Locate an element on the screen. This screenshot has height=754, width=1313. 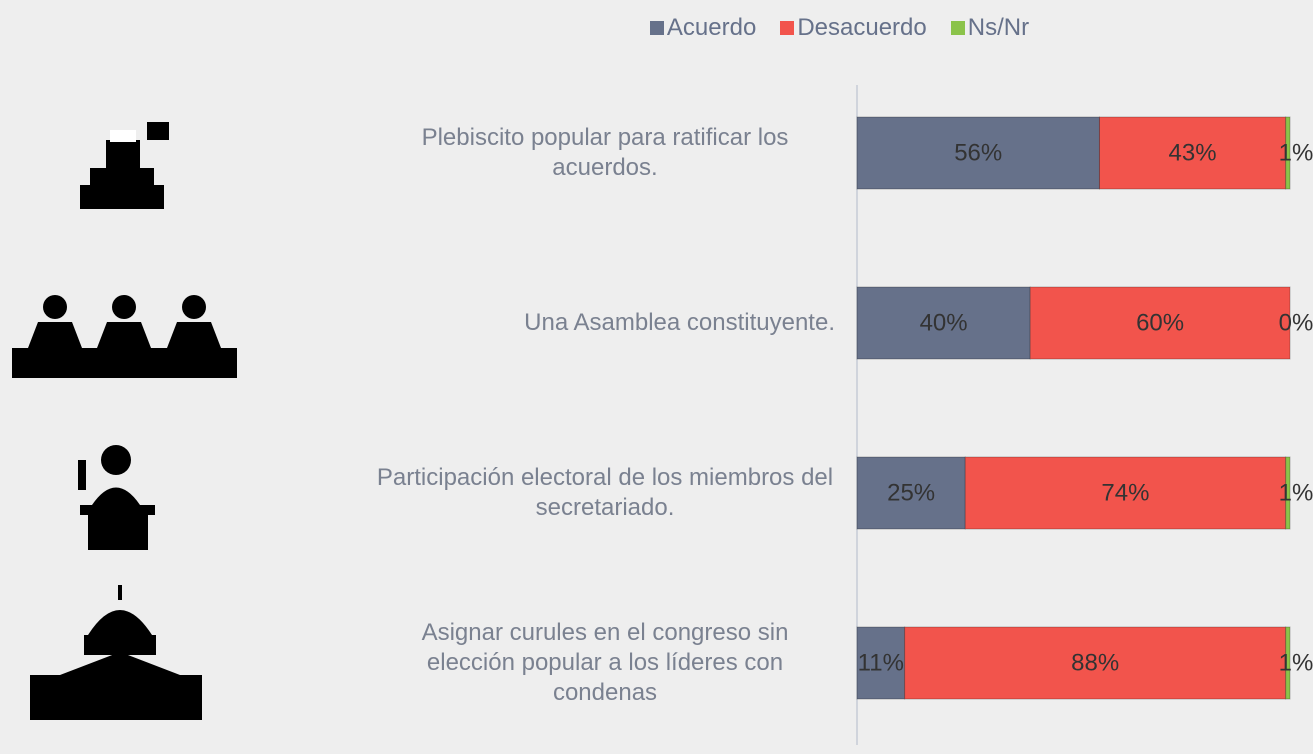
value-label: 88% is located at coordinates (1095, 662).